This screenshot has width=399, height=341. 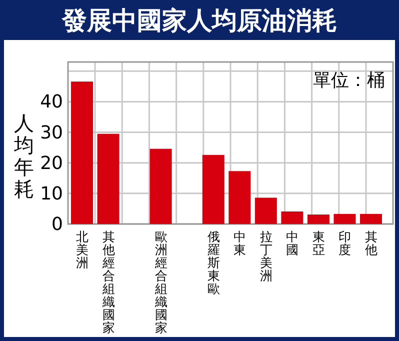 I want to click on x-tick-label: 歐洲經合組織國家, so click(x=160, y=282).